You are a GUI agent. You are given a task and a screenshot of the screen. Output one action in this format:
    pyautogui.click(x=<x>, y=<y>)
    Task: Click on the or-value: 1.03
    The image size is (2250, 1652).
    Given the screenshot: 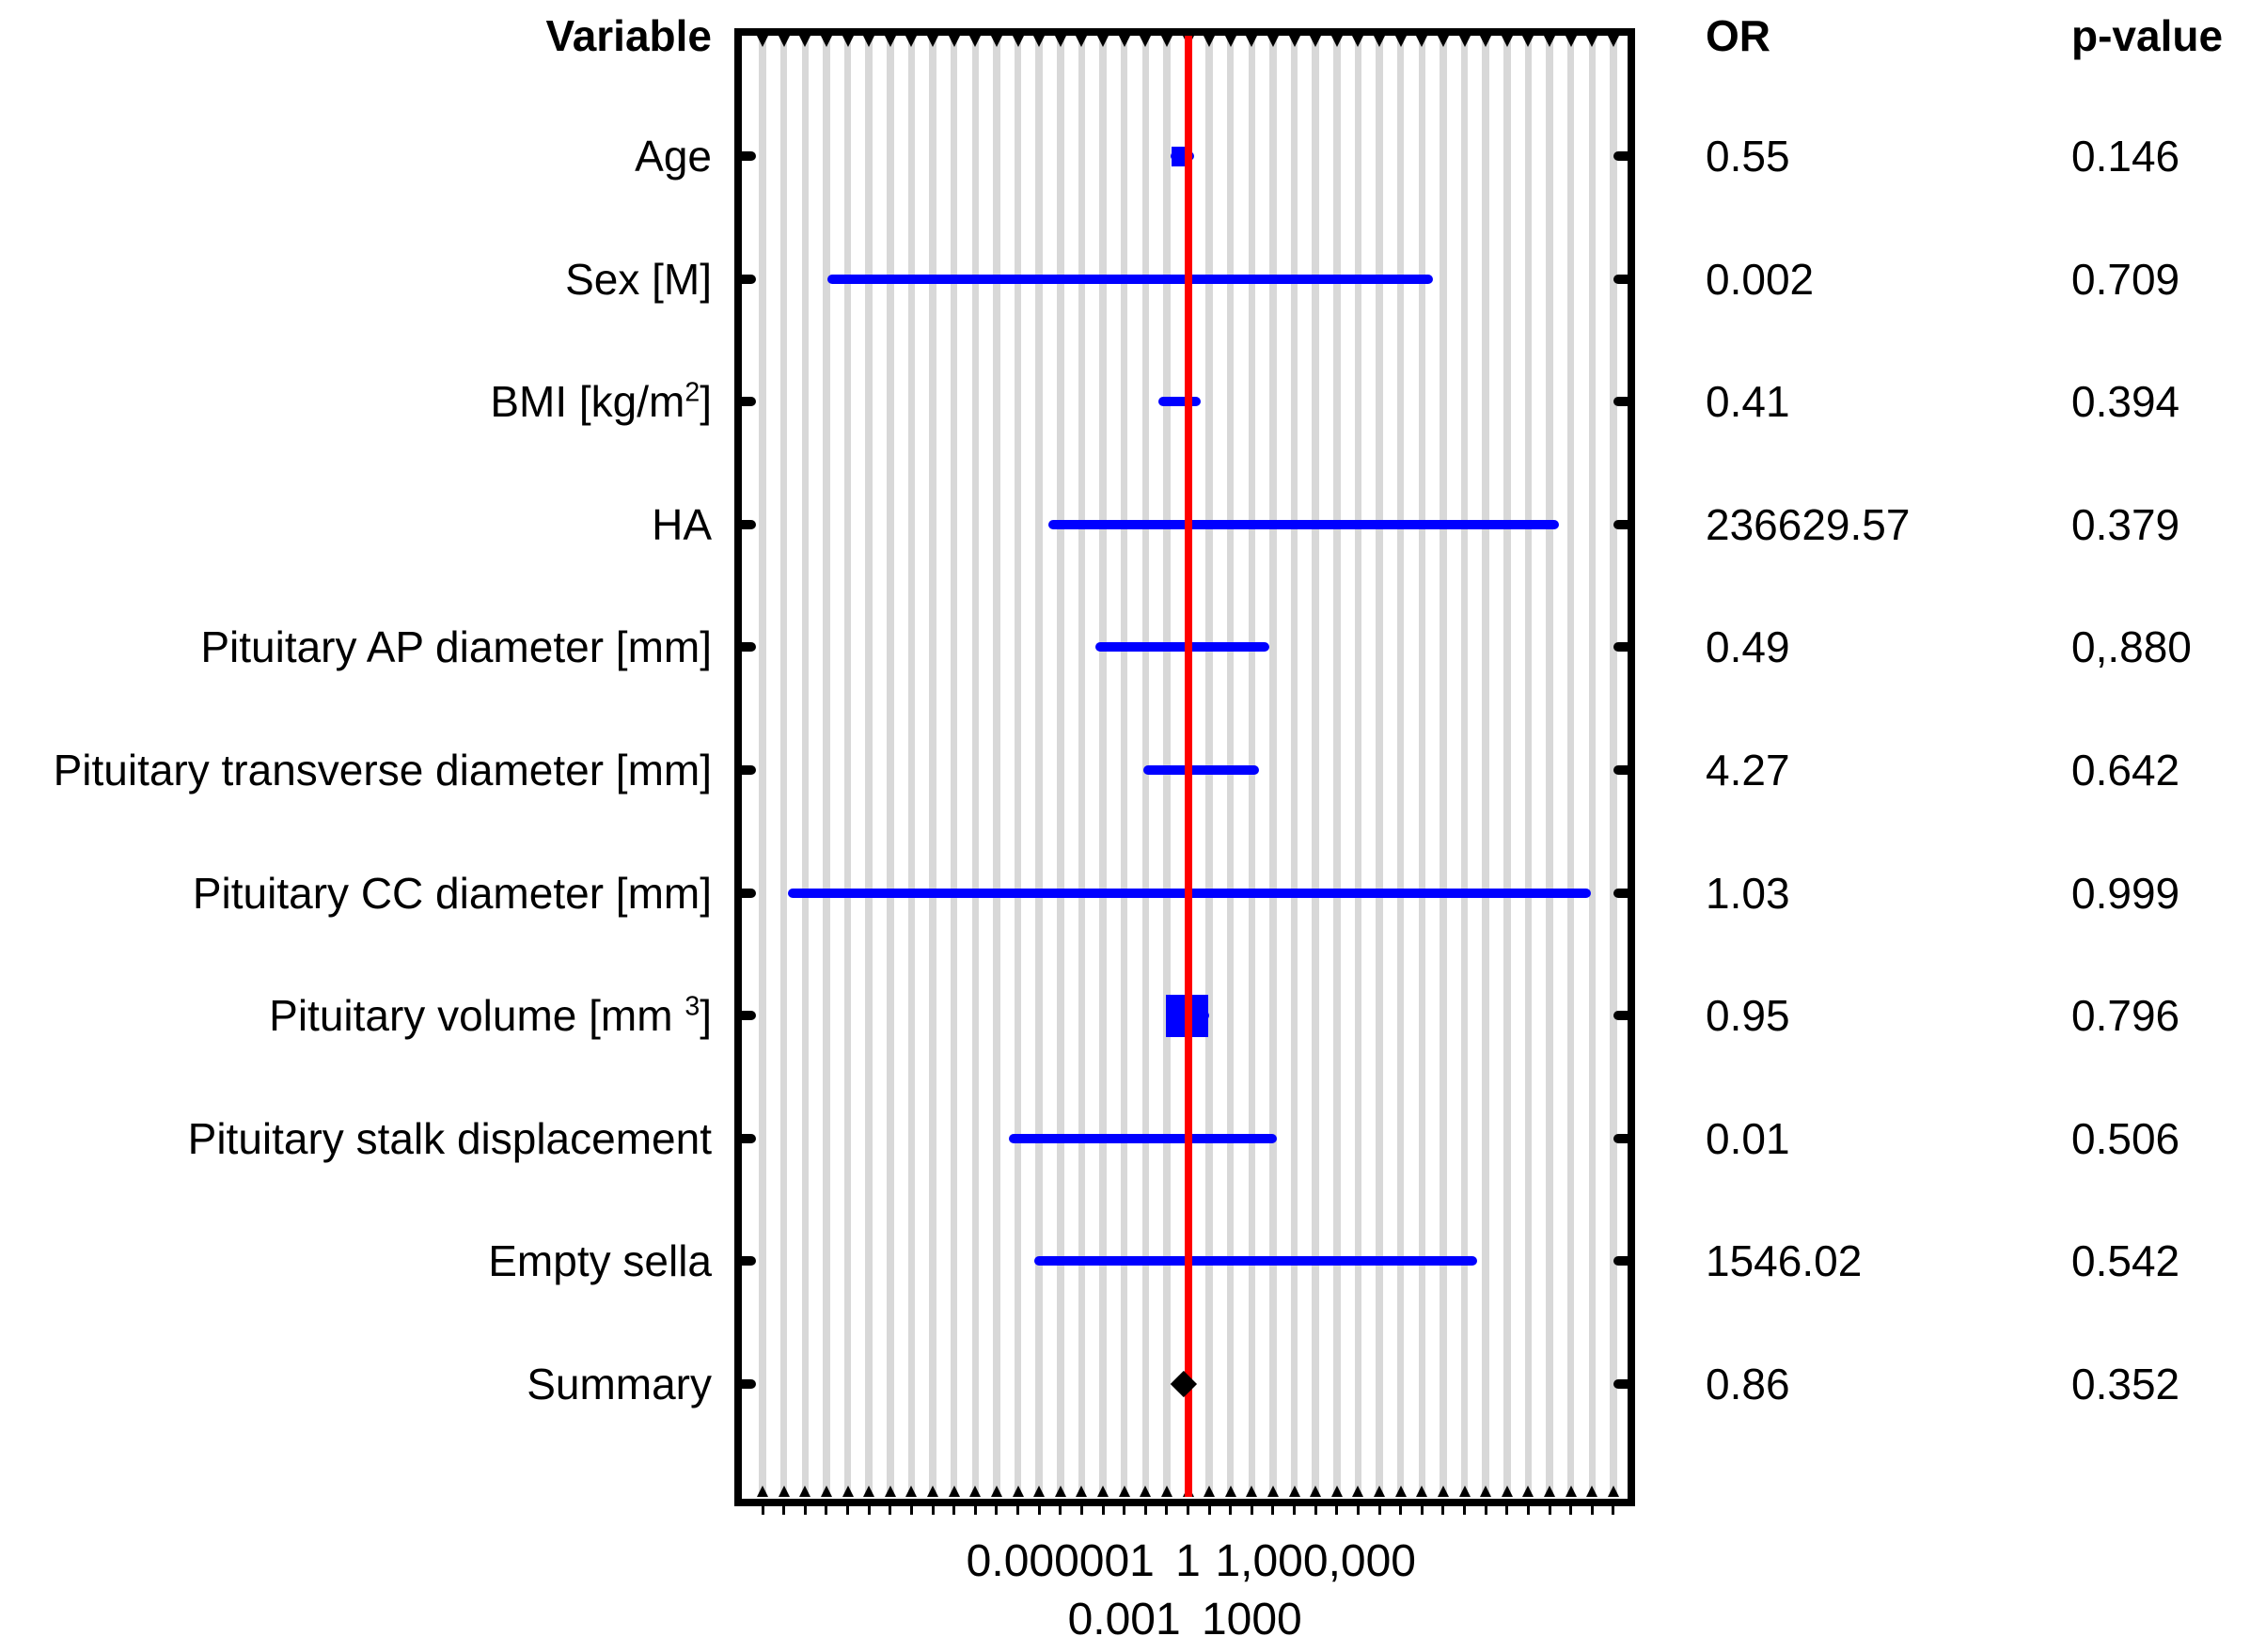 What is the action you would take?
    pyautogui.click(x=1748, y=893)
    